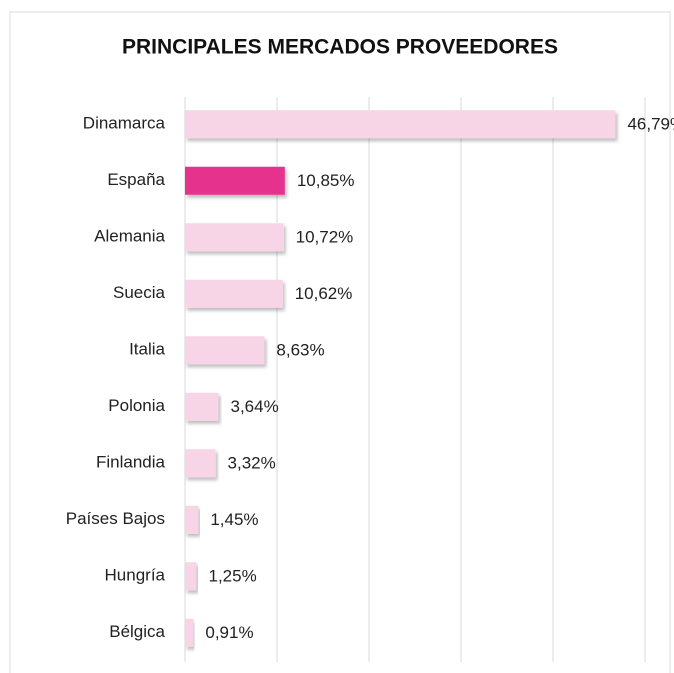 This screenshot has width=674, height=673. I want to click on data-label: 8,63%, so click(300, 350).